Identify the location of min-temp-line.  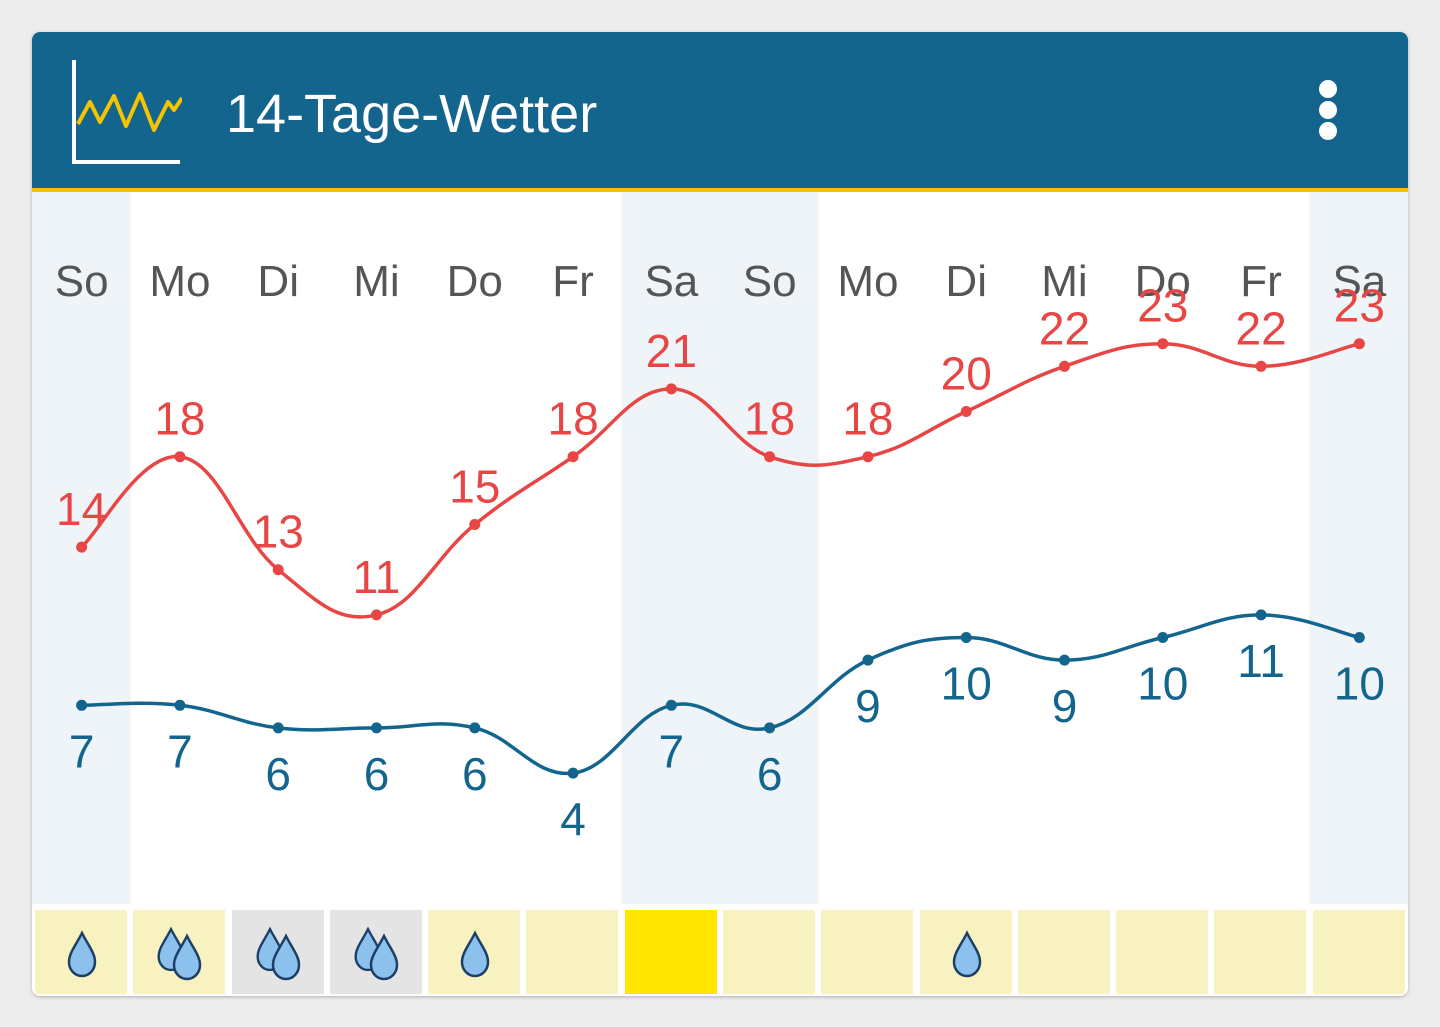
(720, 694).